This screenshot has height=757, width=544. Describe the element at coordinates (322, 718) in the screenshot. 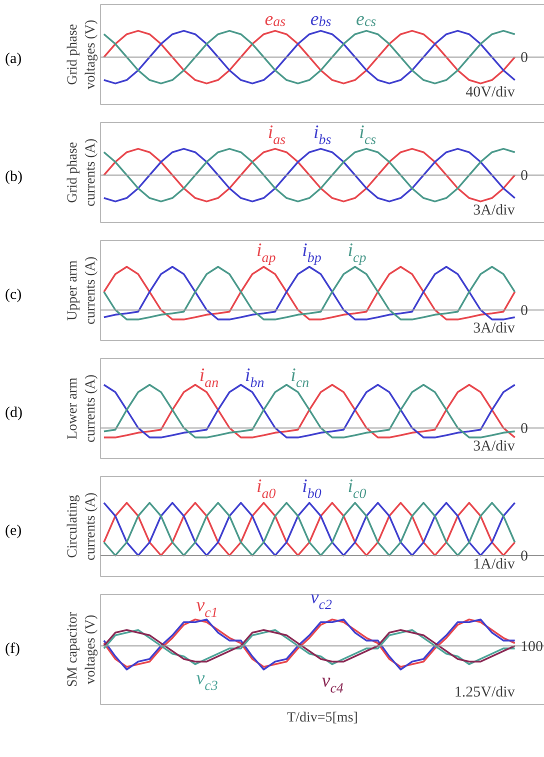

I see `x-axis-title: T/div=5[ms]` at that location.